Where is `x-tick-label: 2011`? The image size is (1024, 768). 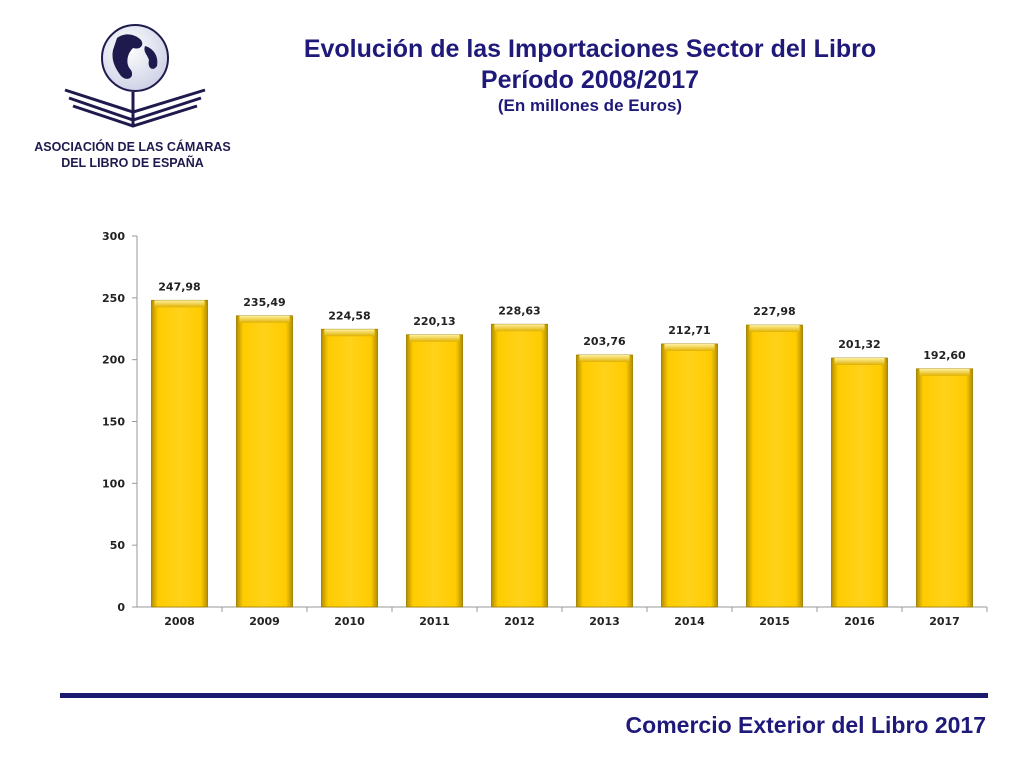
x-tick-label: 2011 is located at coordinates (434, 621).